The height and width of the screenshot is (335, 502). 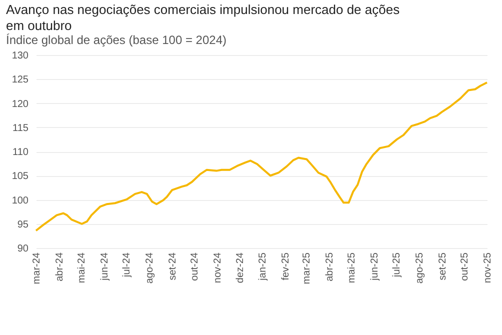 I want to click on chart-title: Avanço nas negociações comerciais impulsionou mercado de ações em outubro, so click(x=203, y=17).